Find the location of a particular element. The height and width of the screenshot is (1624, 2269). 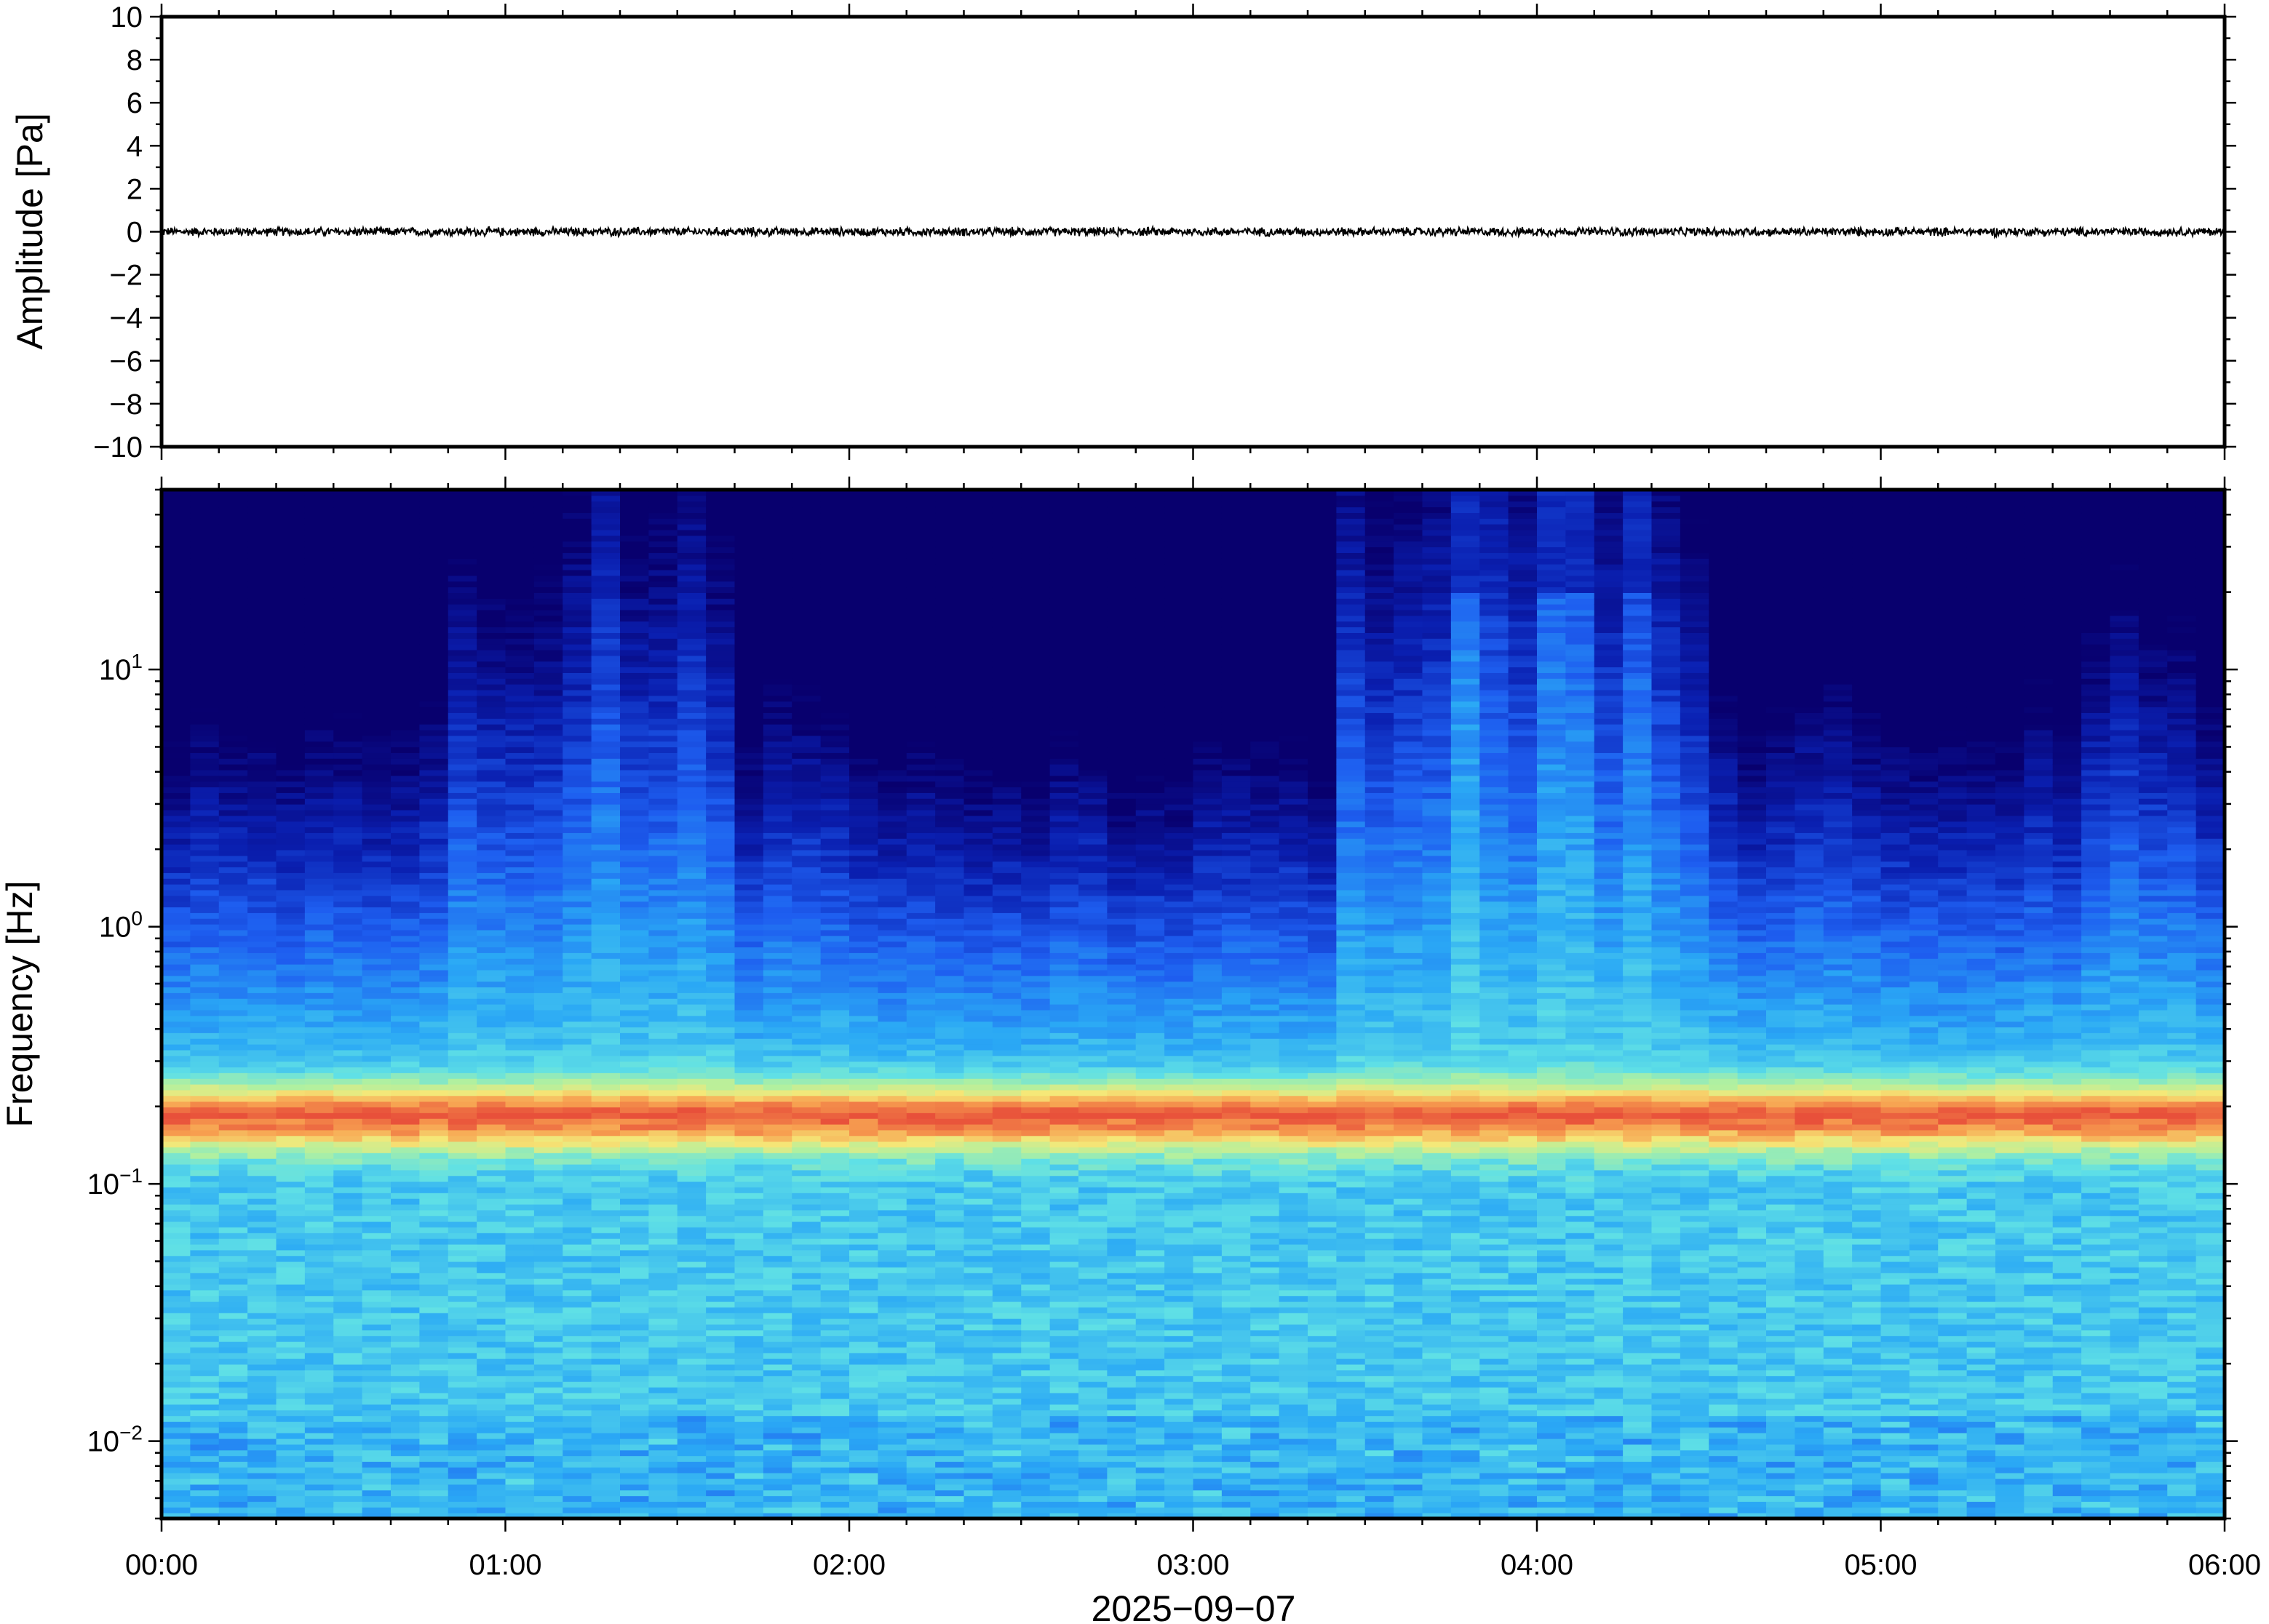

waveform-y-tick-label: −6 is located at coordinates (126, 362).